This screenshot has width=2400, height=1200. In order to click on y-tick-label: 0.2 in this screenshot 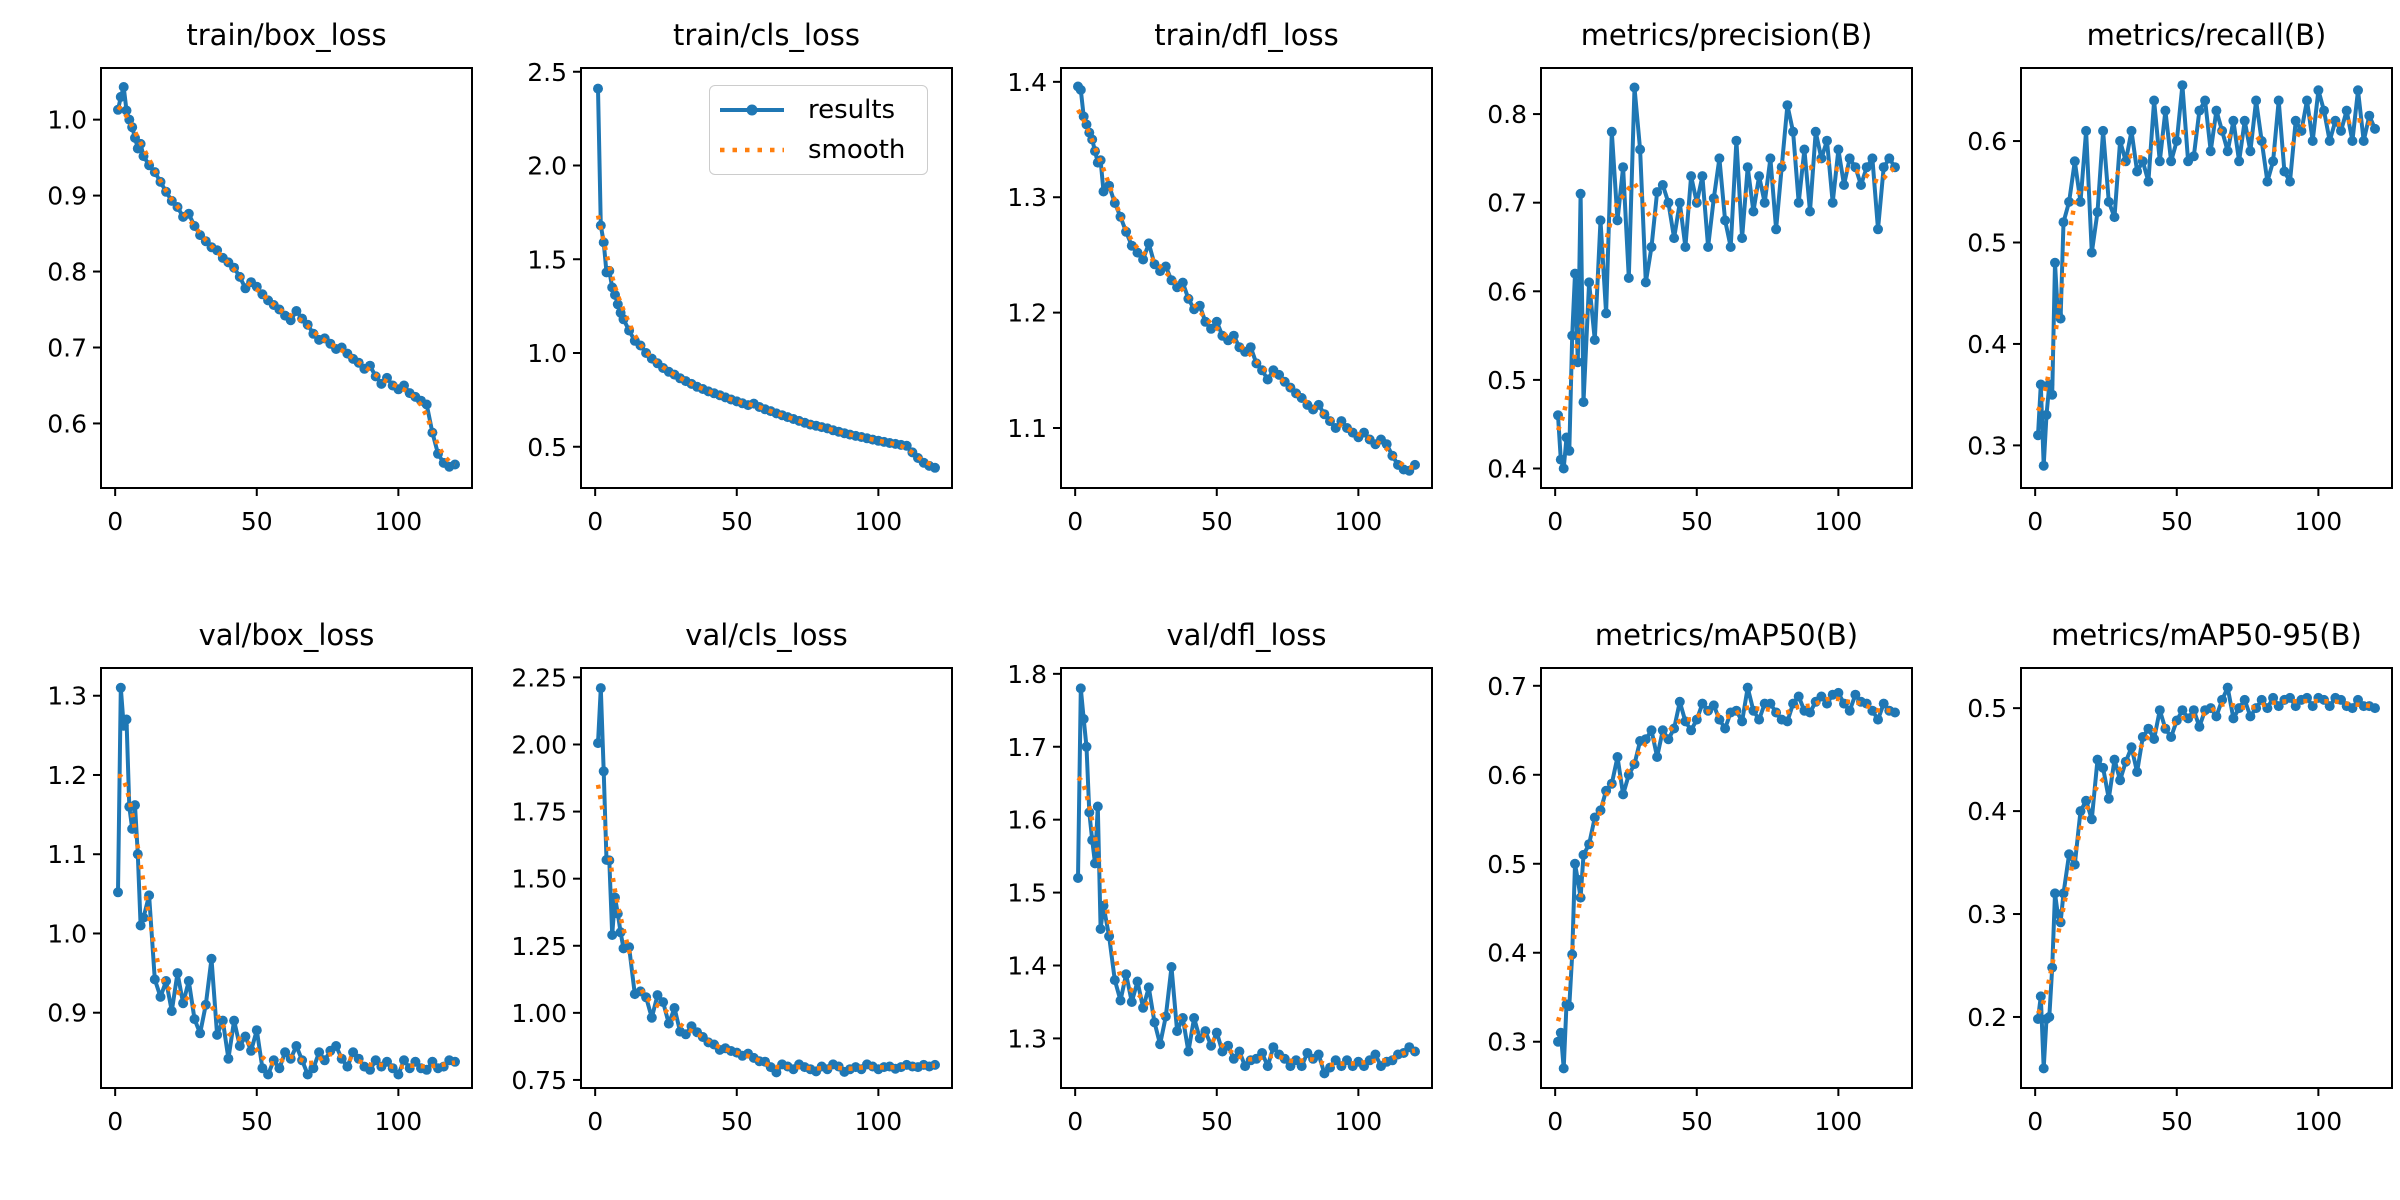, I will do `click(1987, 1017)`.